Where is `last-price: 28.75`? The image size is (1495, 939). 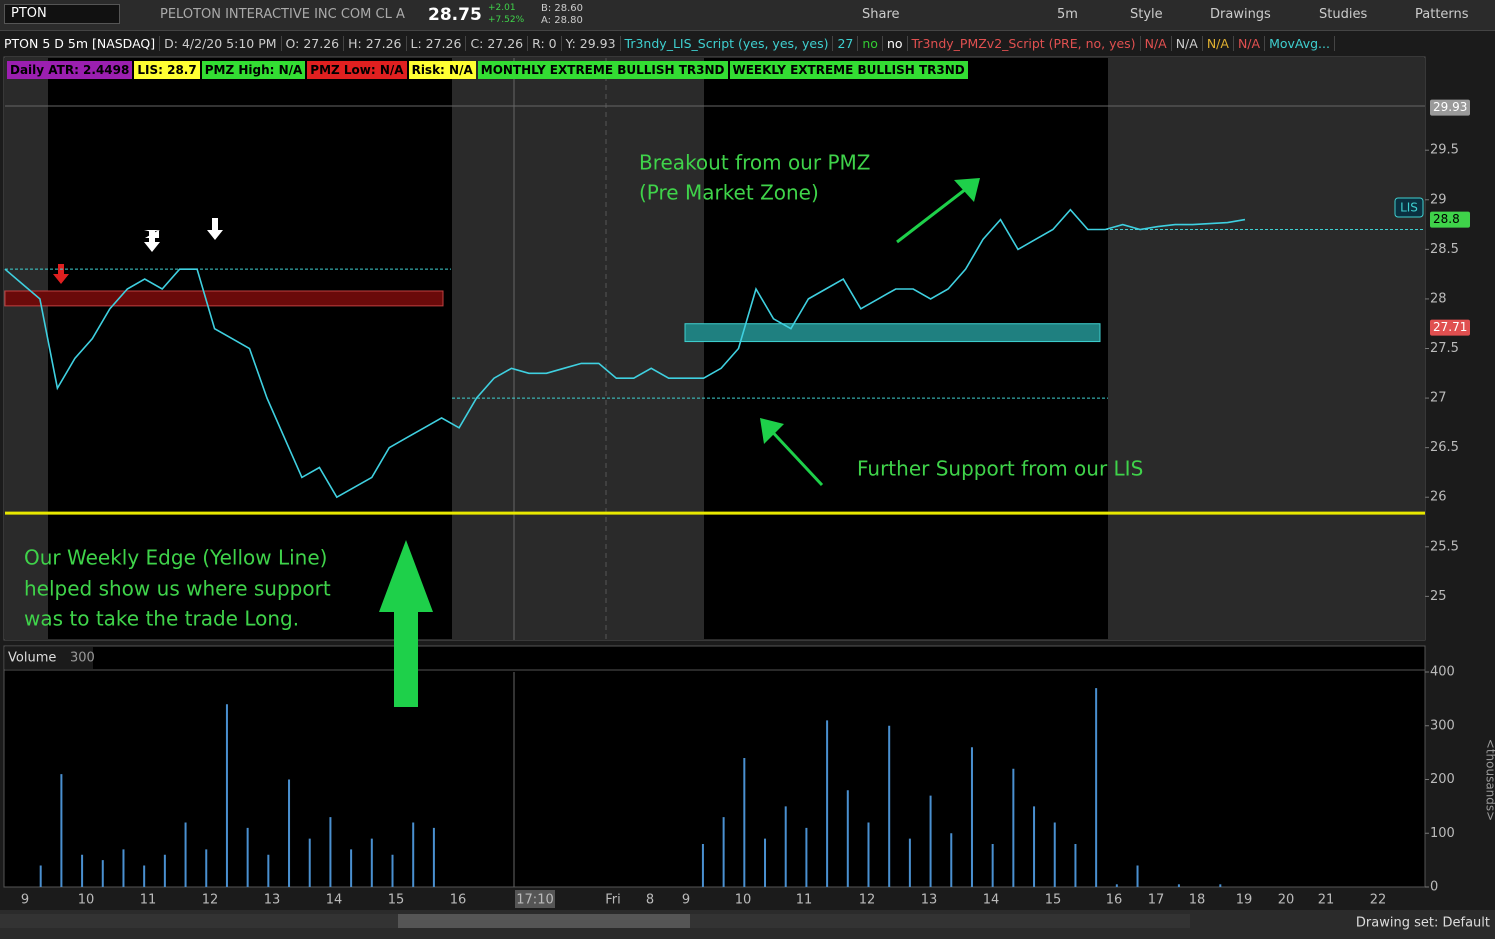 last-price: 28.75 is located at coordinates (455, 15).